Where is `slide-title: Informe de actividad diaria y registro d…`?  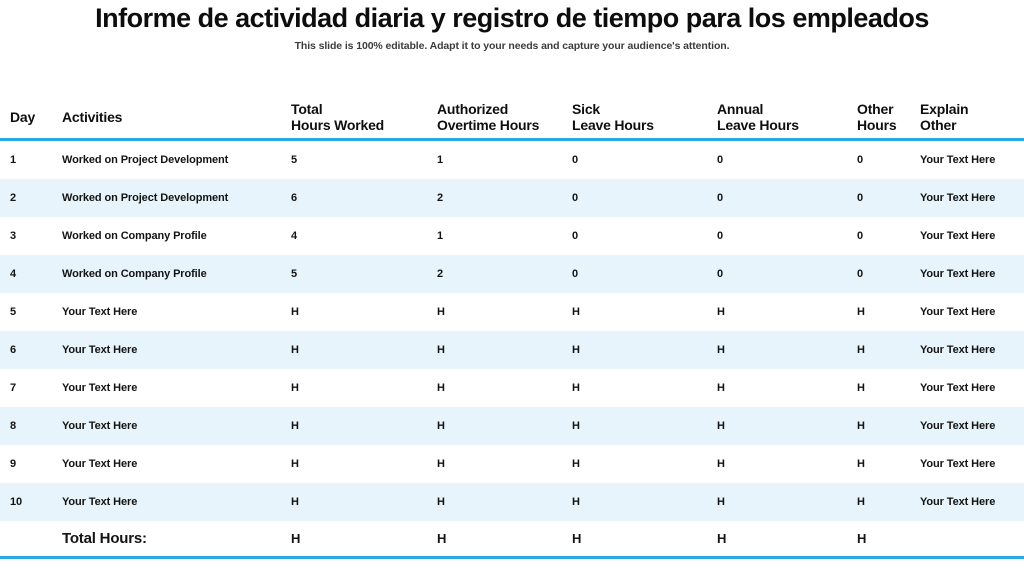
slide-title: Informe de actividad diaria y registro d… is located at coordinates (512, 18).